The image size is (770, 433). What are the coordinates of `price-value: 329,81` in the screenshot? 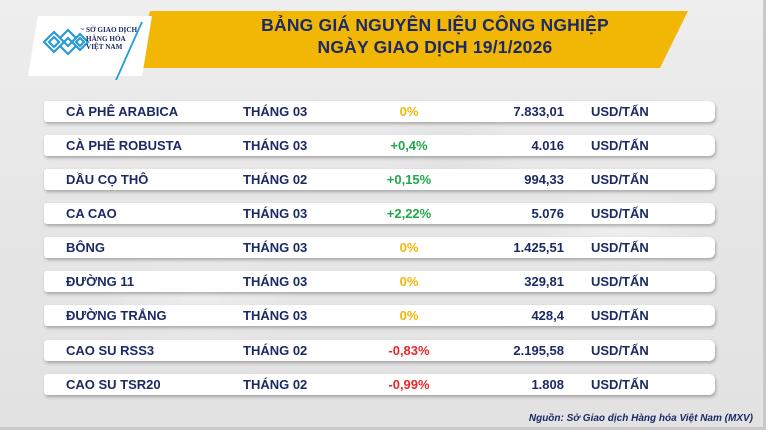 It's located at (544, 281).